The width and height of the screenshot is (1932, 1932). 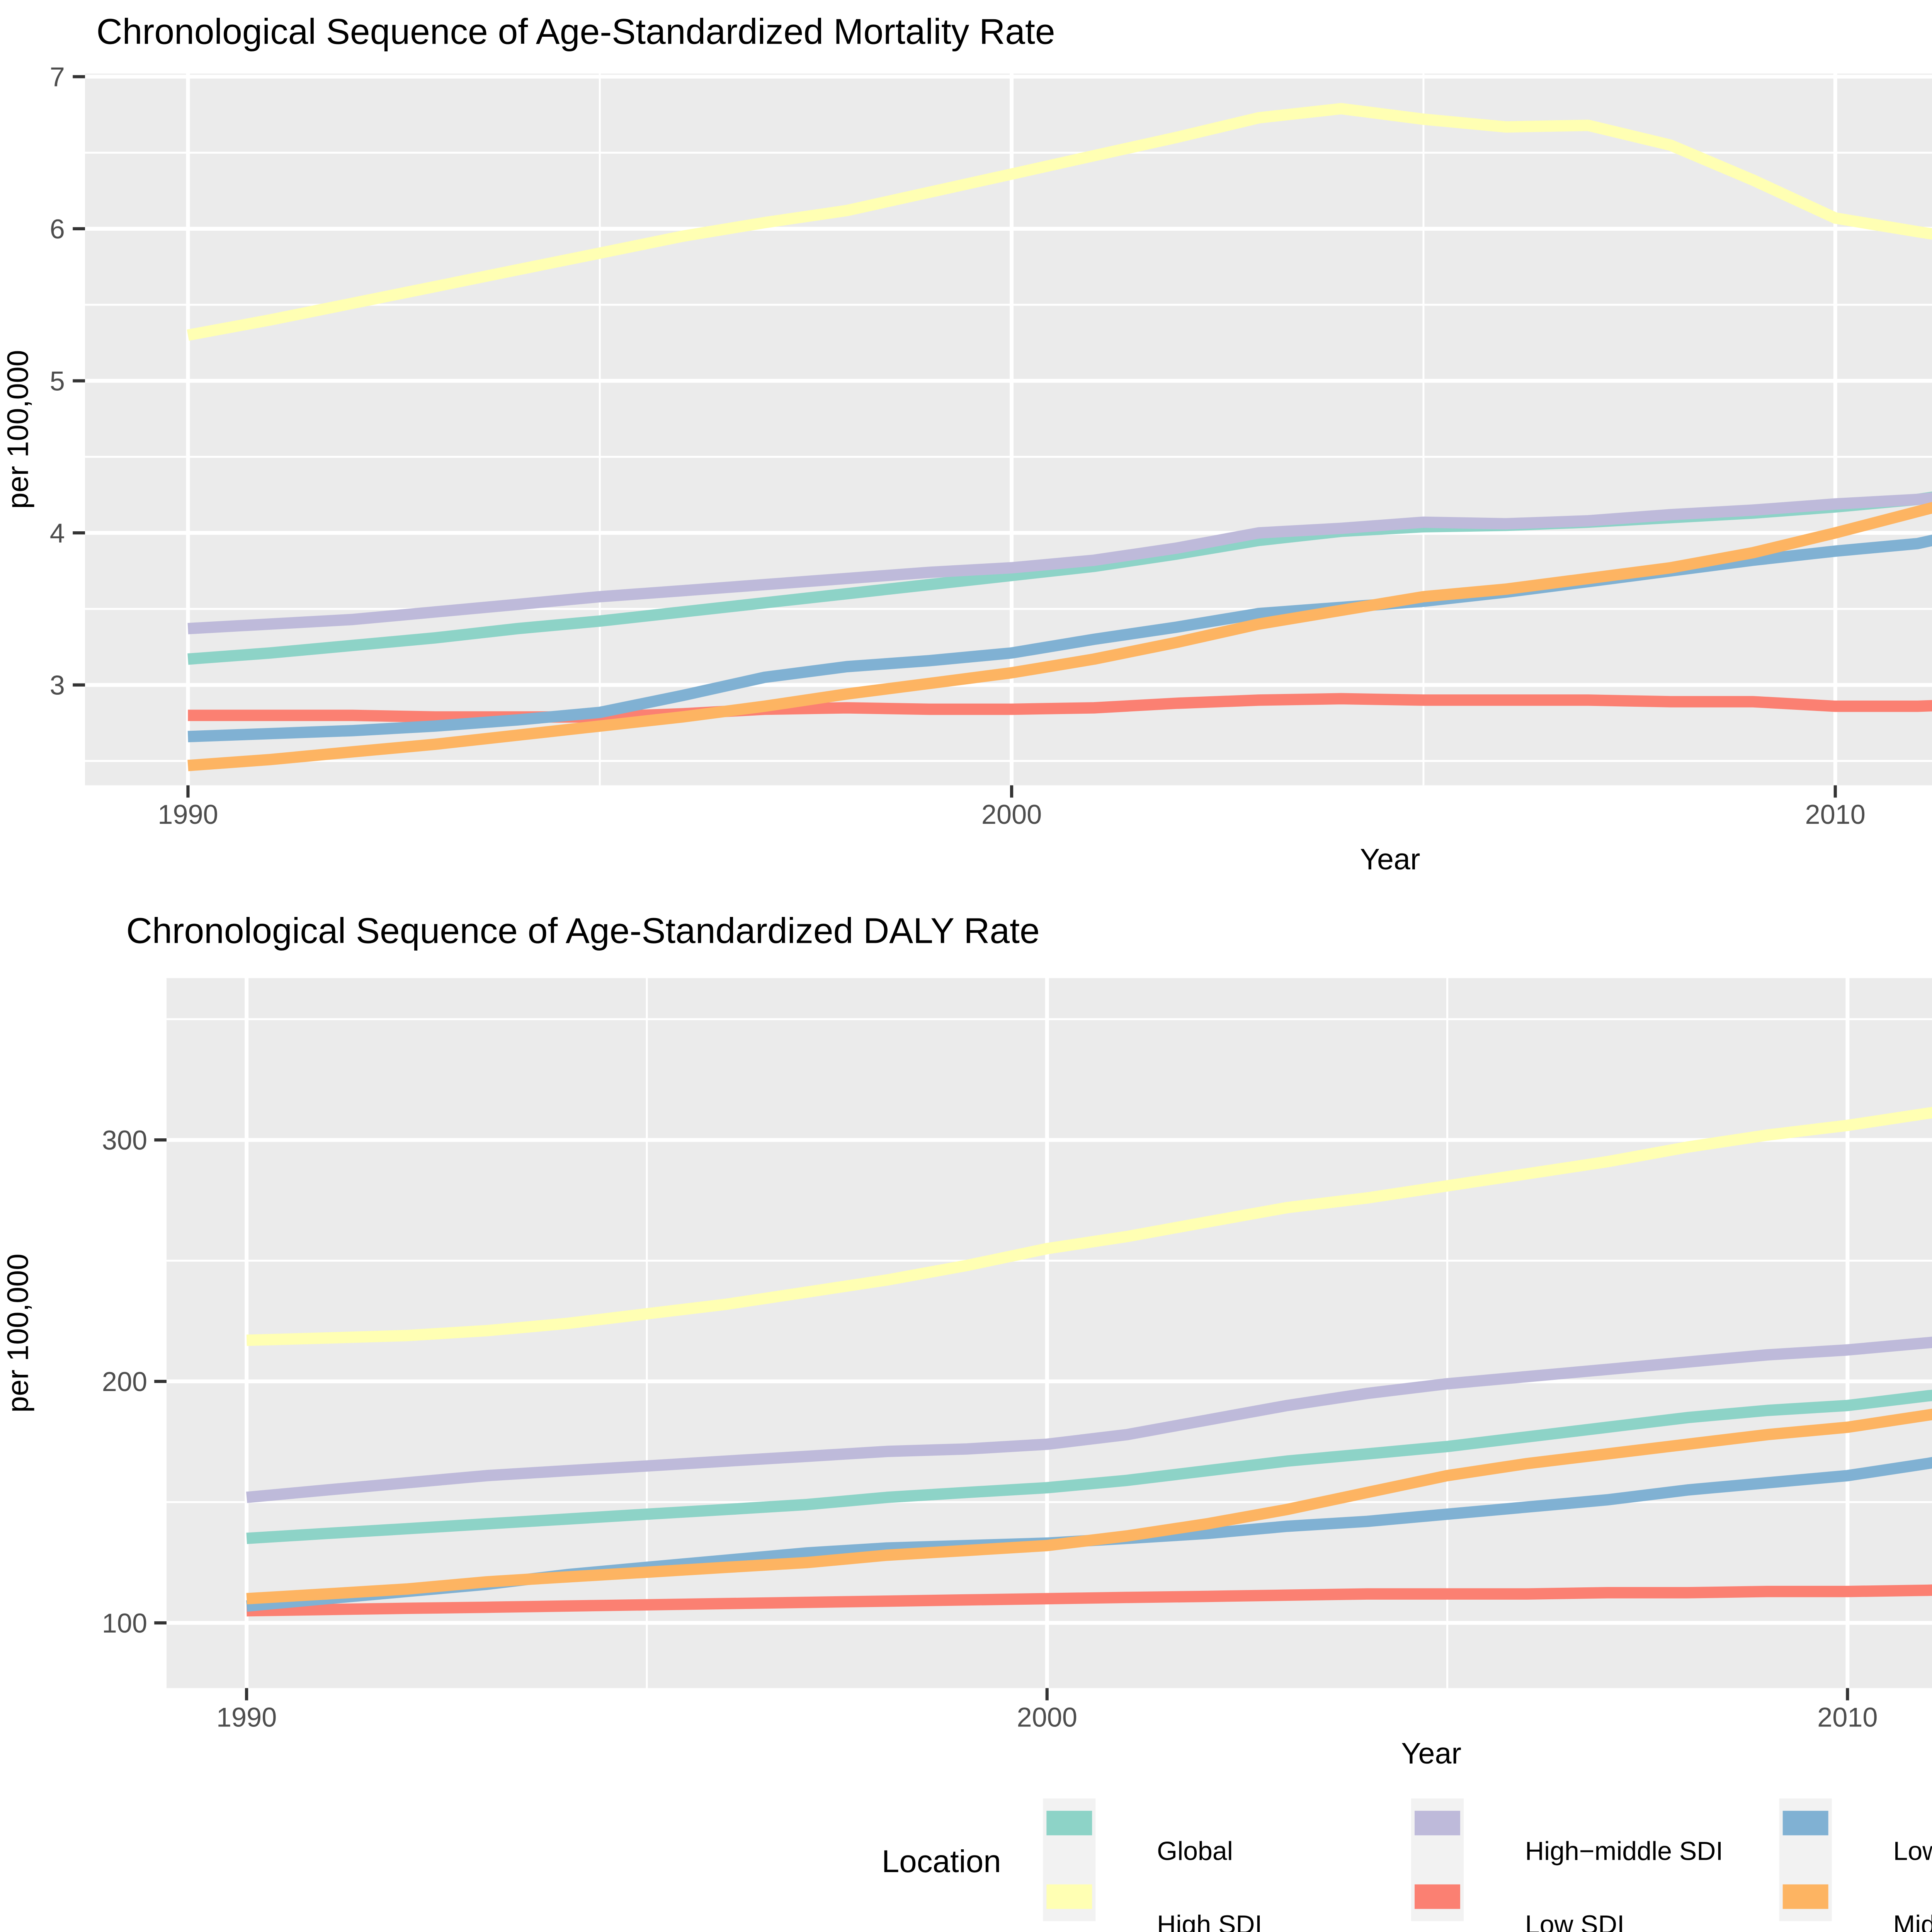 What do you see at coordinates (1069, 1897) in the screenshot?
I see `legend-swatch-high-sdi` at bounding box center [1069, 1897].